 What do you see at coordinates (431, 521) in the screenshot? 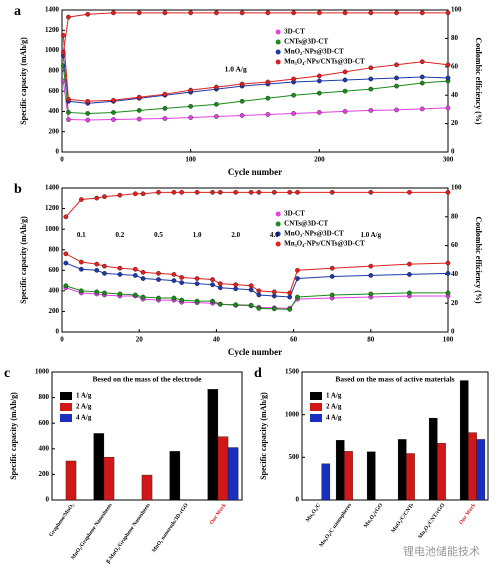
I see `category-label: Mn₃O₄/CNT/rGO` at bounding box center [431, 521].